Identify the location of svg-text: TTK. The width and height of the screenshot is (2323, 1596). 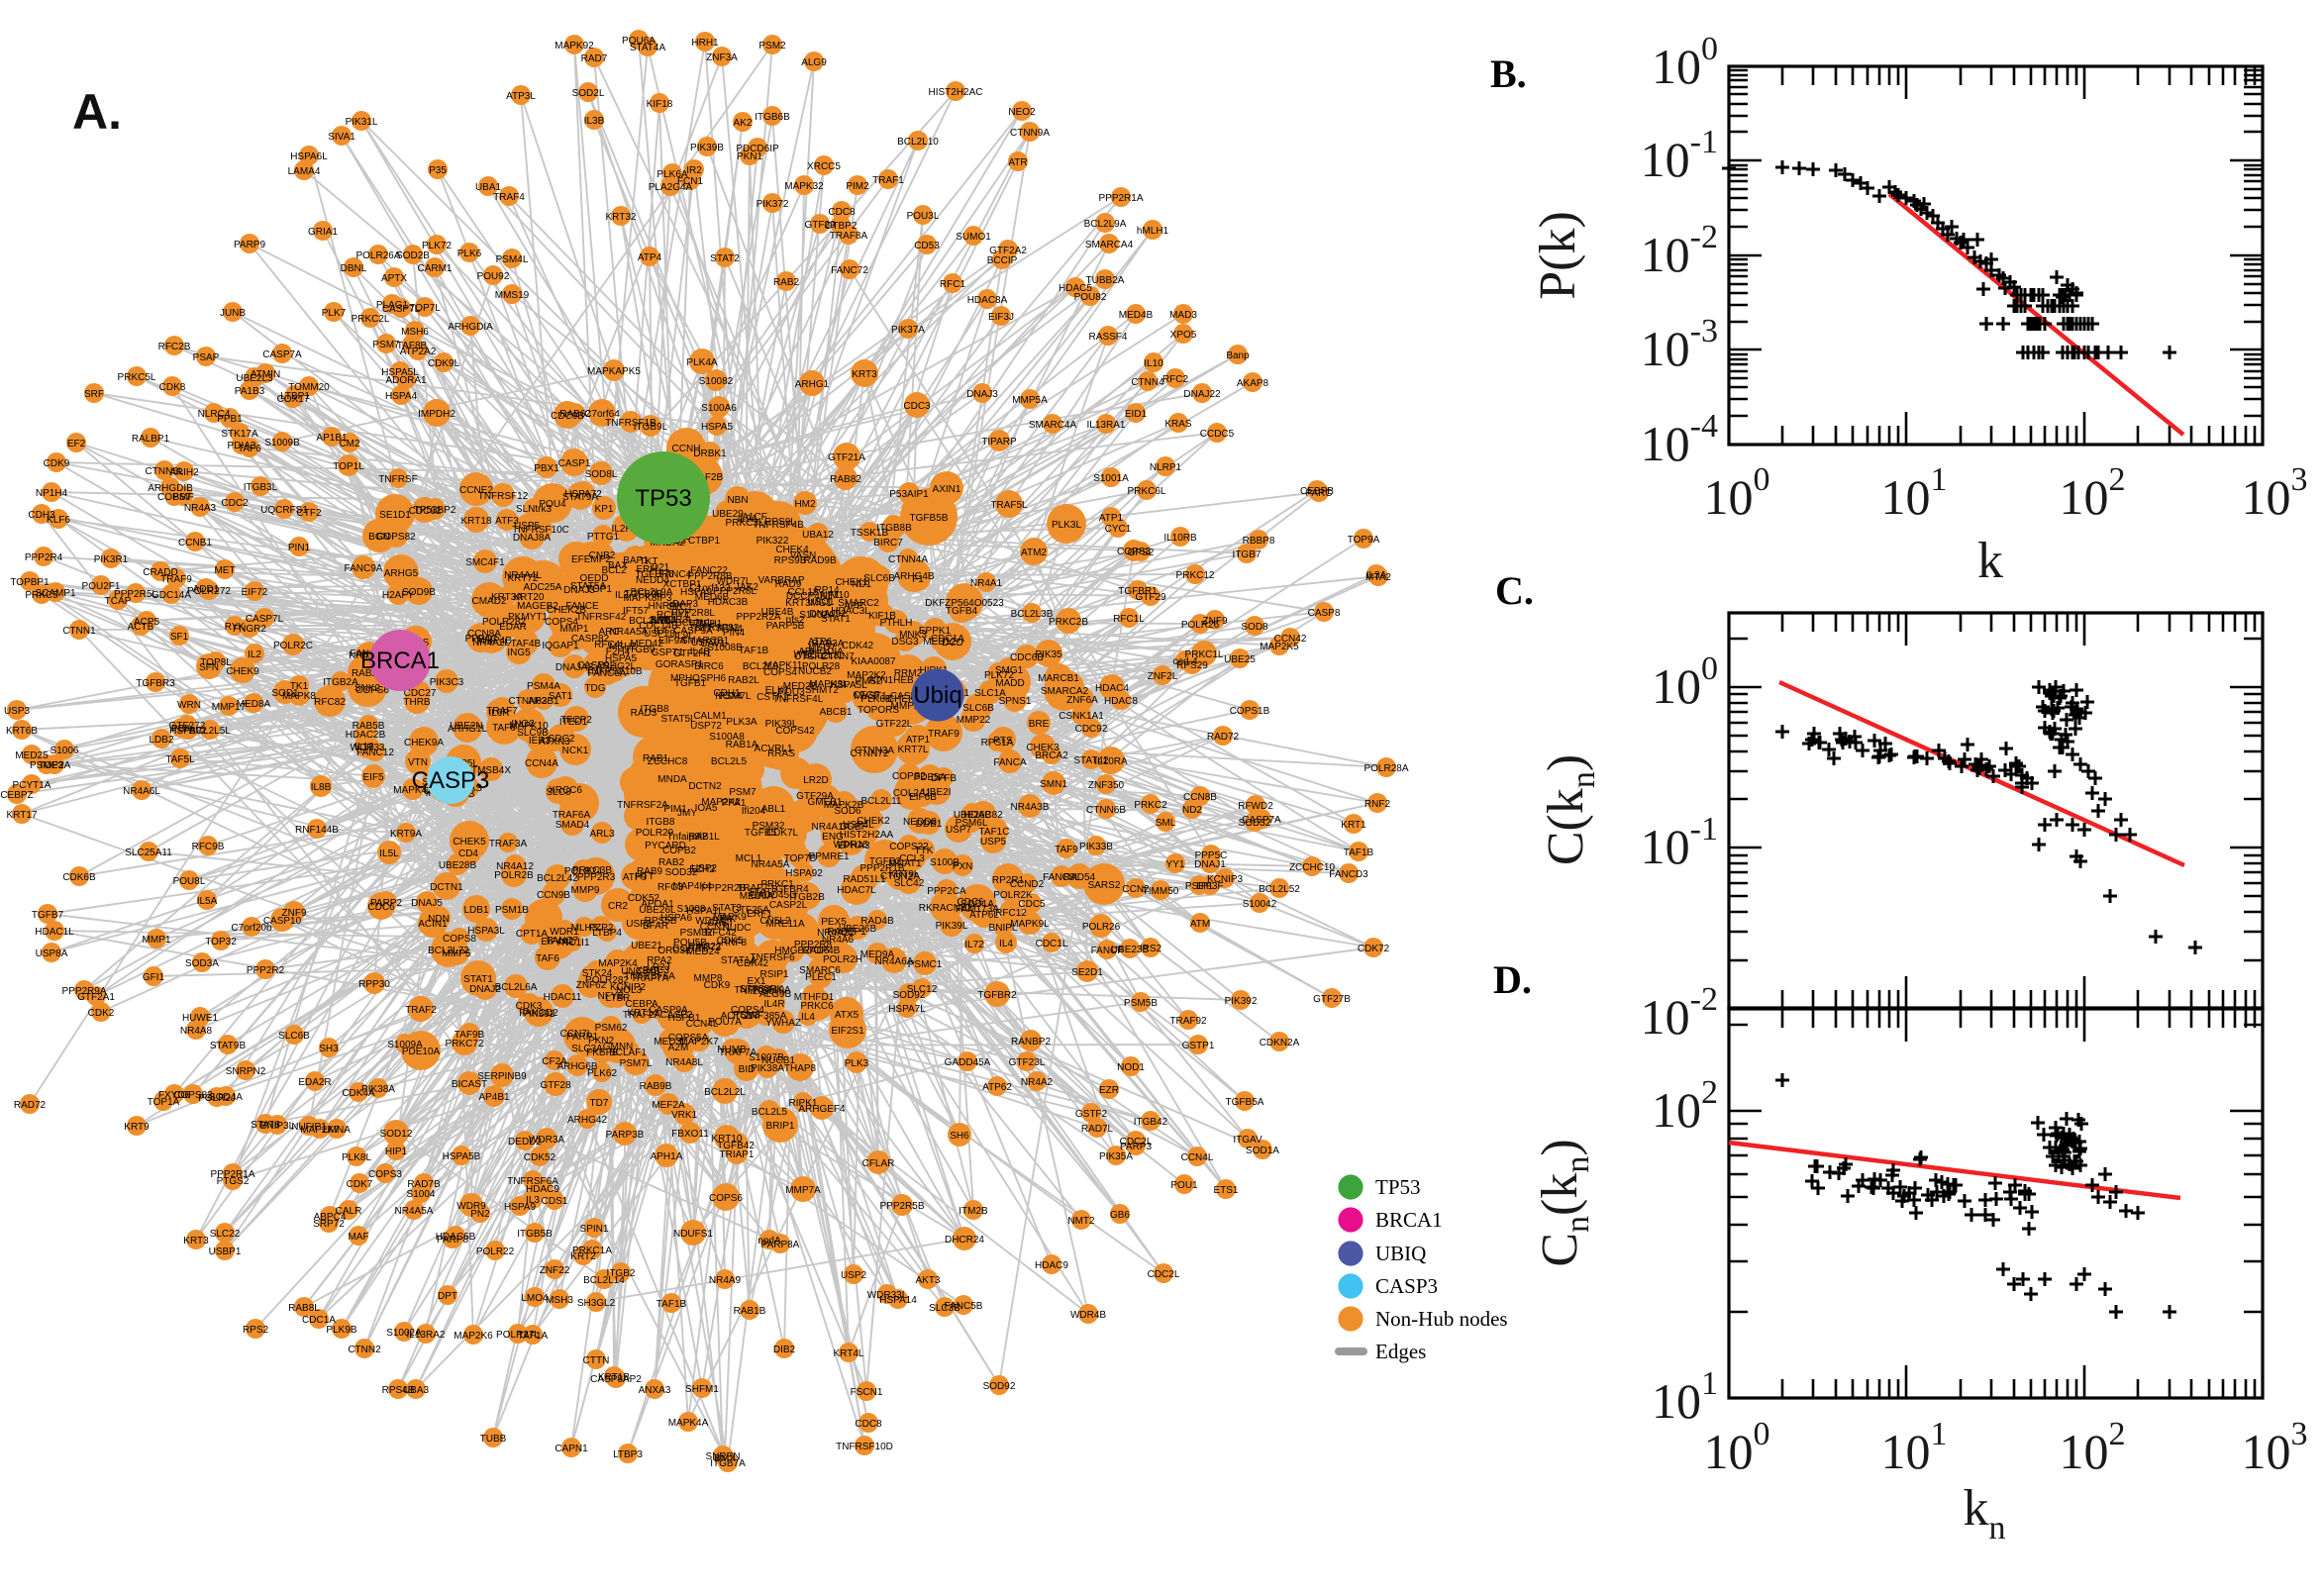
(924, 851).